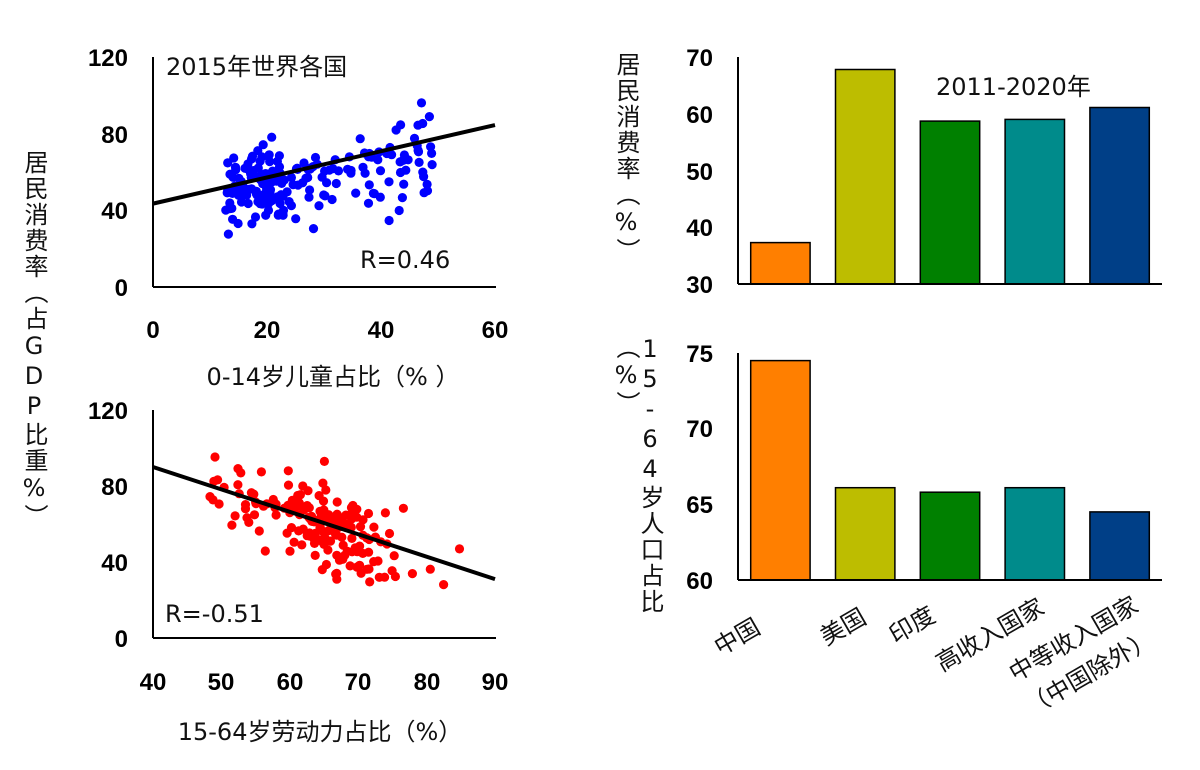  Describe the element at coordinates (699, 505) in the screenshot. I see `y-tick-label: 65` at that location.